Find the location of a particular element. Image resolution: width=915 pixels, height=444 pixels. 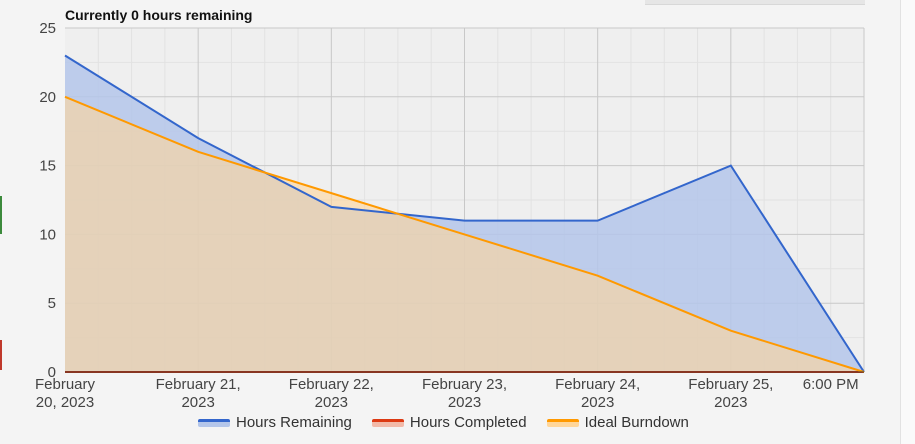

x-tick-label: February 25, 2023 is located at coordinates (730, 393).